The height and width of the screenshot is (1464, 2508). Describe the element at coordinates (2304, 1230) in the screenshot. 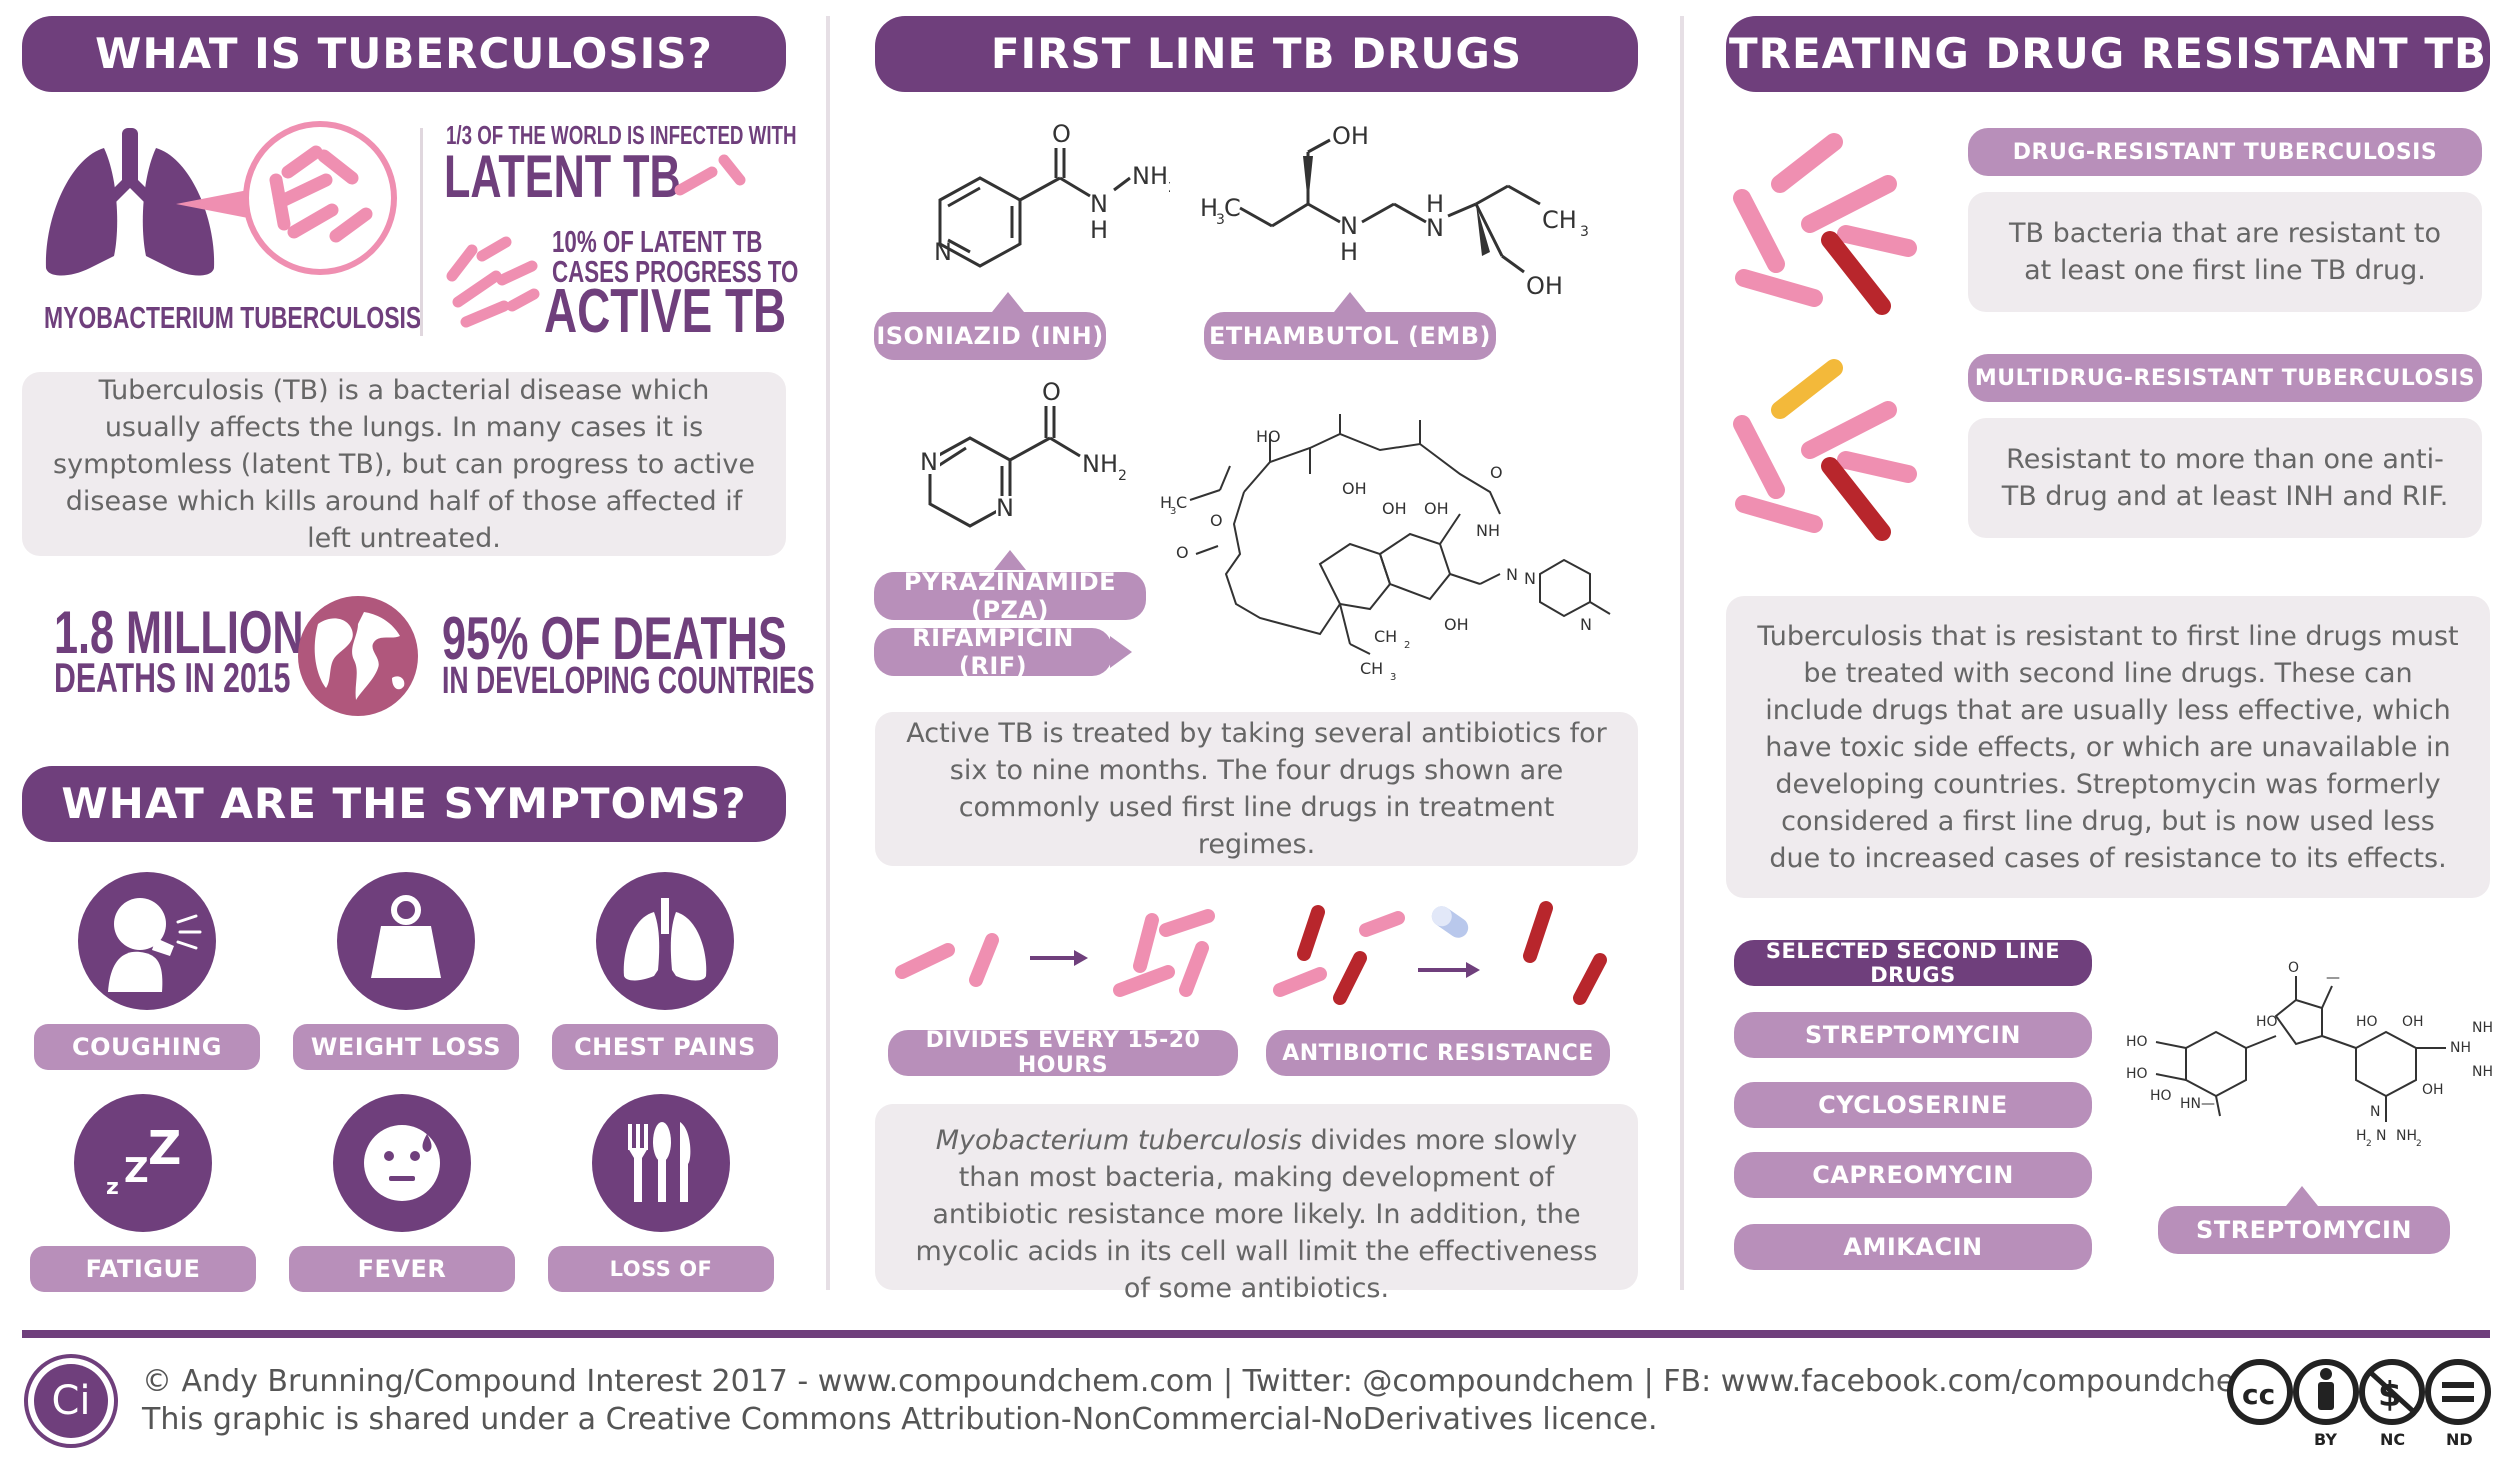

I see `streptomycin-structure-label: STREPTOMYCIN` at that location.